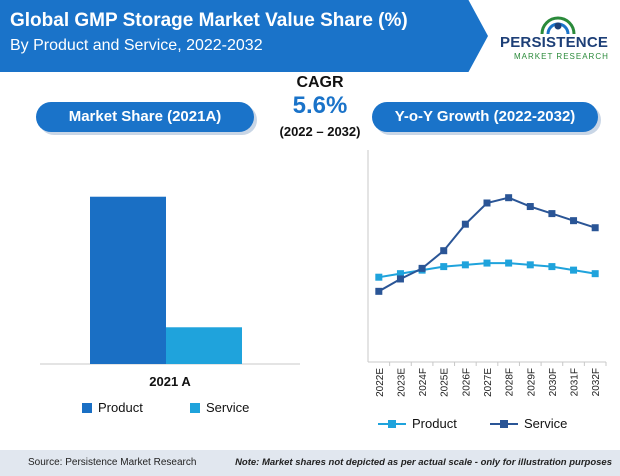  Describe the element at coordinates (466, 382) in the screenshot. I see `x-tick-label: 2026F` at that location.